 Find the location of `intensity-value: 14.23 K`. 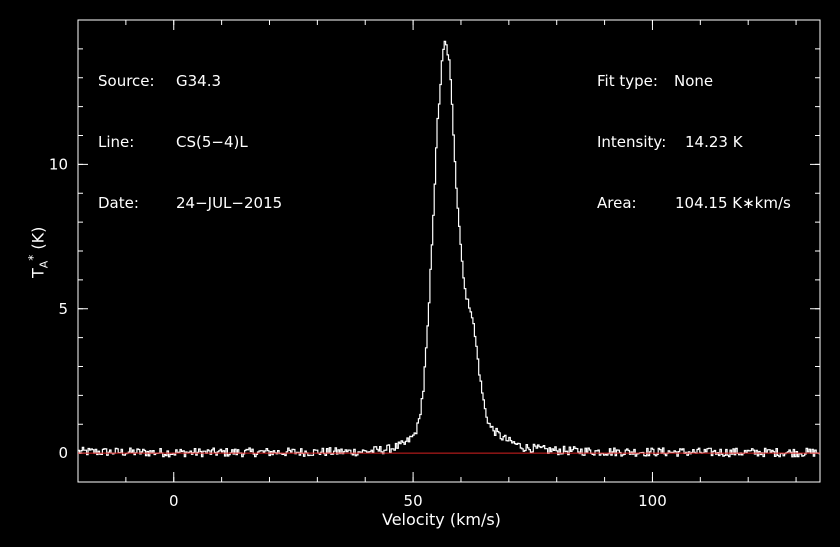

intensity-value: 14.23 K is located at coordinates (714, 142).